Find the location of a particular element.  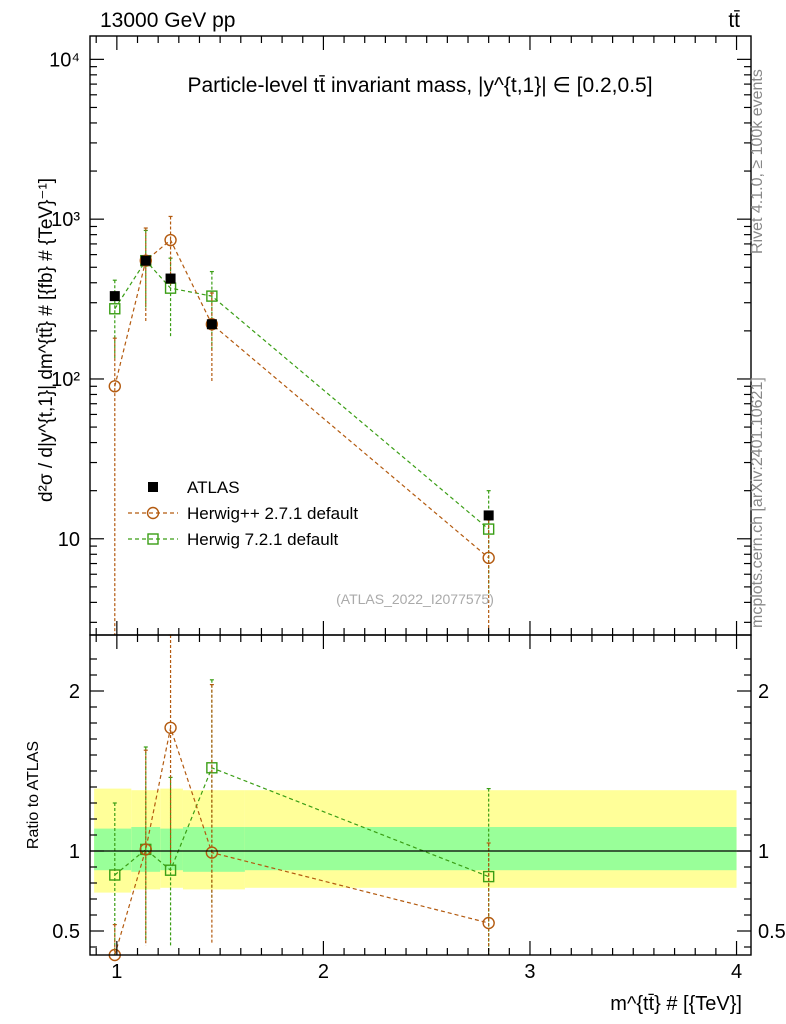

ratio-y-tick-label: 1 is located at coordinates (74, 852).